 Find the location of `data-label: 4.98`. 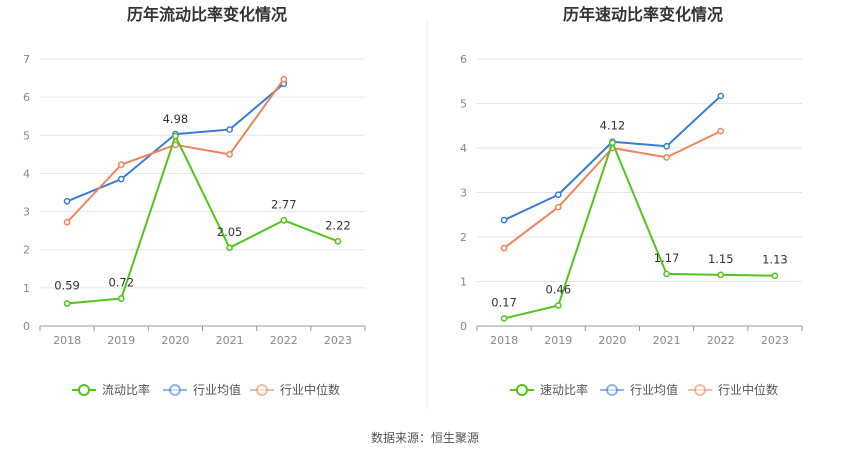

data-label: 4.98 is located at coordinates (176, 119).